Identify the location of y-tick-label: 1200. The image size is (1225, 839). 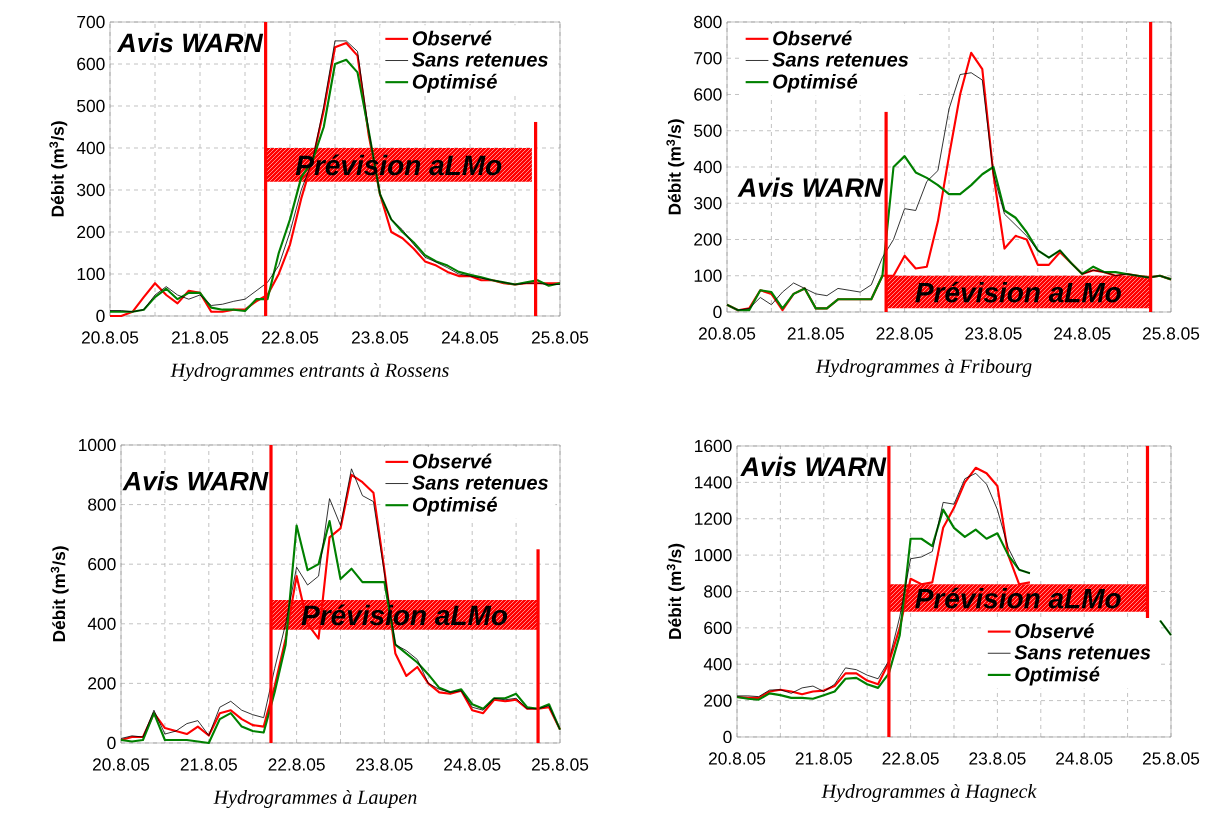
(713, 518).